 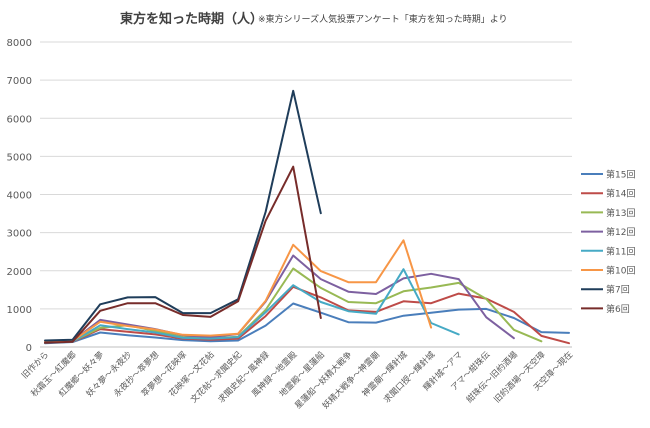 I want to click on legend-entry: 第7回, so click(x=618, y=290).